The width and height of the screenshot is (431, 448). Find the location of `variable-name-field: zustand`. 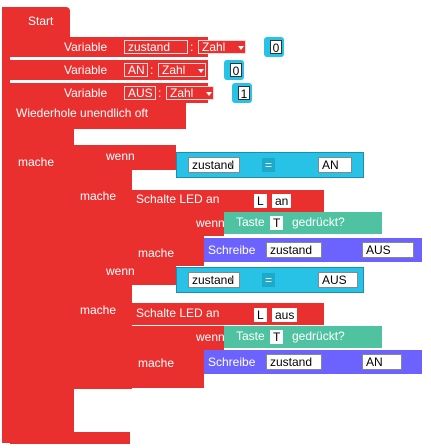

variable-name-field: zustand is located at coordinates (156, 47).